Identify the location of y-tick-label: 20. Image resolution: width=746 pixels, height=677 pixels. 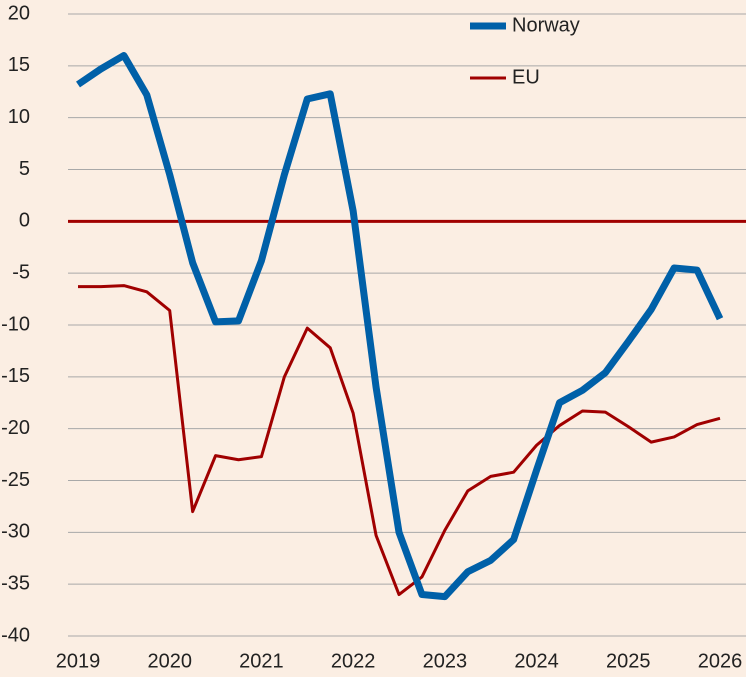
(19, 13).